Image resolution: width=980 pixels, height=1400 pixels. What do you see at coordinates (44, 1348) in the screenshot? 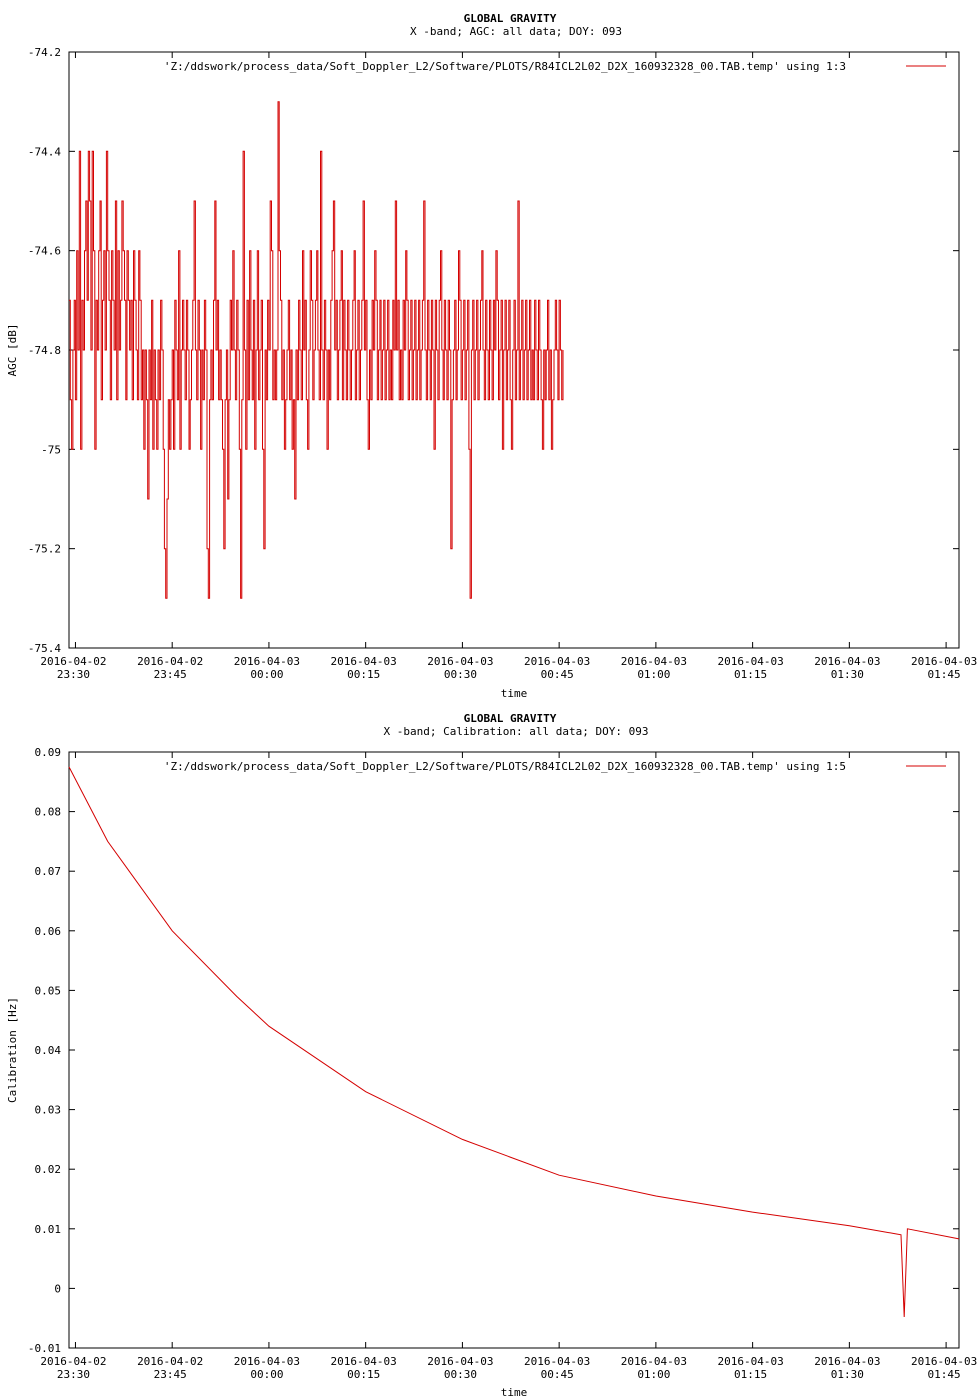
I see `y-tick-label: -0.01` at bounding box center [44, 1348].